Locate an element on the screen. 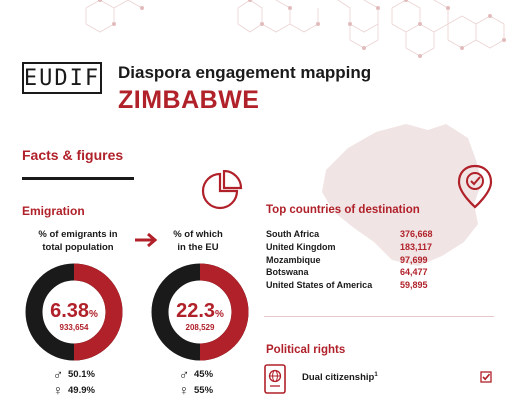 The width and height of the screenshot is (517, 403). label-line: in the EU is located at coordinates (198, 247).